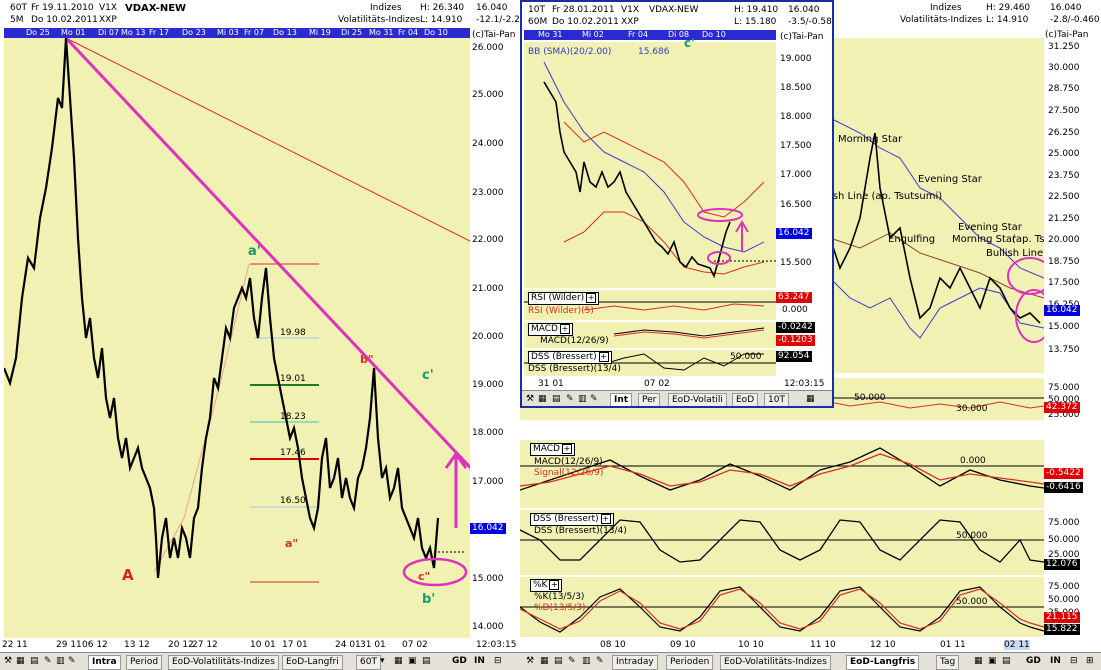  Describe the element at coordinates (650, 305) in the screenshot. I see `middle-rsi-plot: RSI (Wilder) + RSI (Wilder)(5)` at that location.